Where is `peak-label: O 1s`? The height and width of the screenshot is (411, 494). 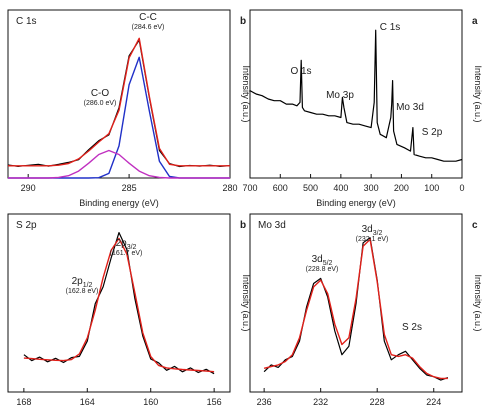 peak-label: O 1s is located at coordinates (300, 71).